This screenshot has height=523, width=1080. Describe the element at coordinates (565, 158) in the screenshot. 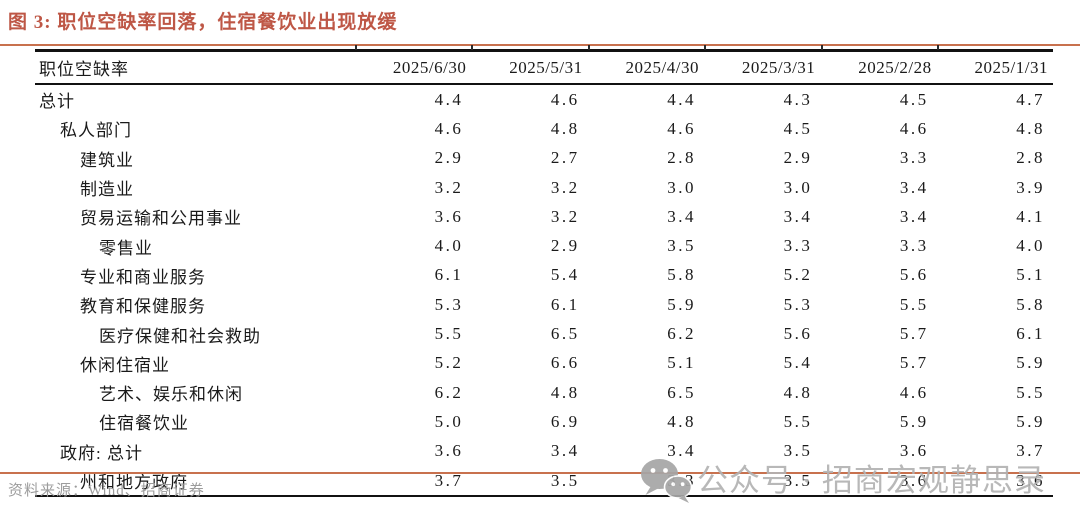

I see `cell-value: 2.7` at that location.